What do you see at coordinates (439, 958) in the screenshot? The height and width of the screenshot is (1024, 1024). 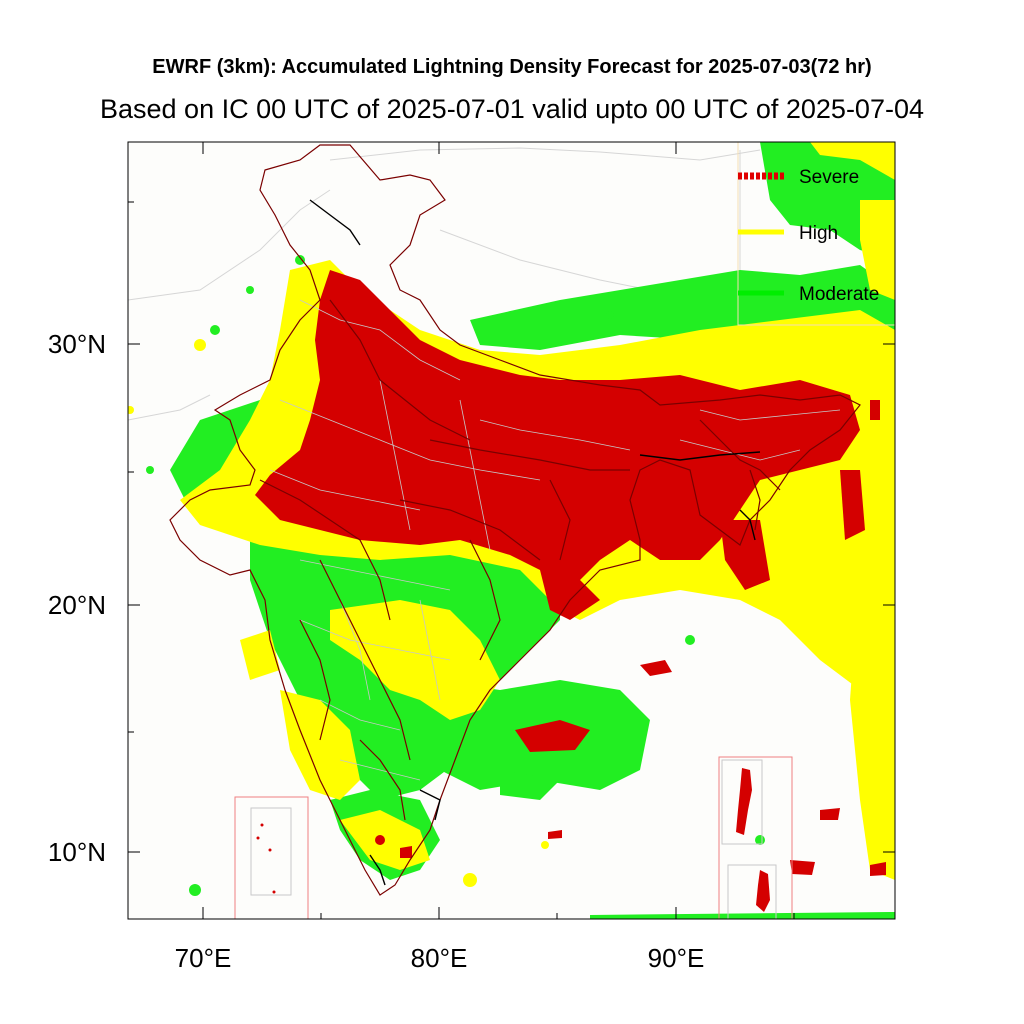 I see `x-tick-label-80e: 80°E` at bounding box center [439, 958].